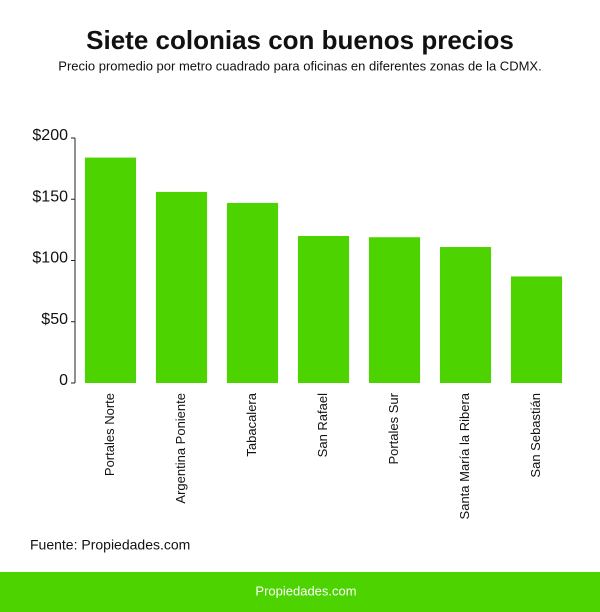  Describe the element at coordinates (322, 425) in the screenshot. I see `x-tick-label: San Rafael` at that location.